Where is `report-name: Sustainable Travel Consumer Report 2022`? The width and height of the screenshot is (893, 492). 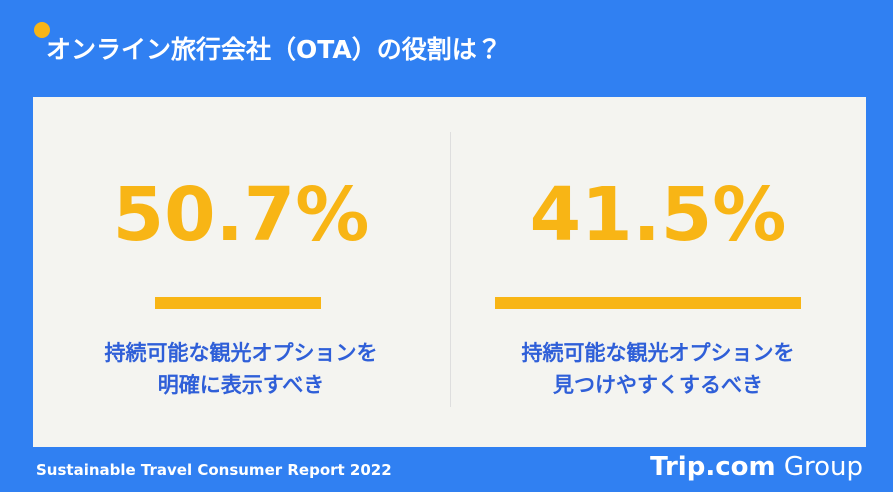 report-name: Sustainable Travel Consumer Report 2022 is located at coordinates (214, 470).